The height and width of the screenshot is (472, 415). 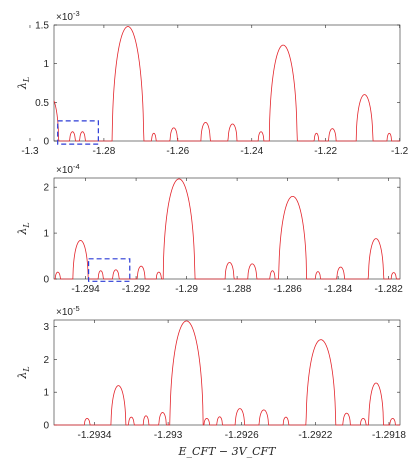 I want to click on x-tick-label: -1.282, so click(x=388, y=289).